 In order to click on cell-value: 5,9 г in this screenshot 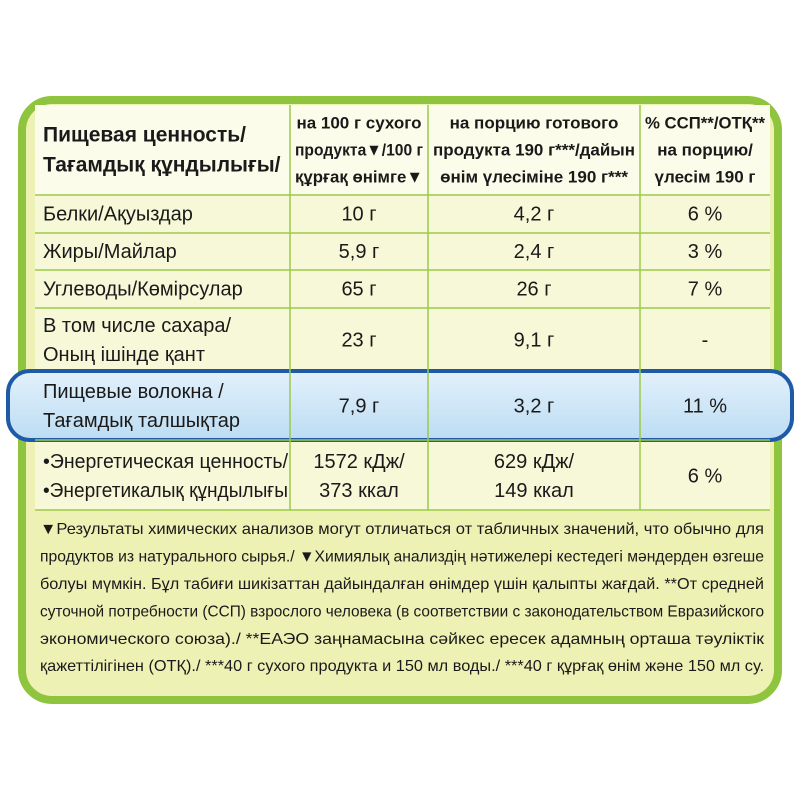, I will do `click(359, 252)`.